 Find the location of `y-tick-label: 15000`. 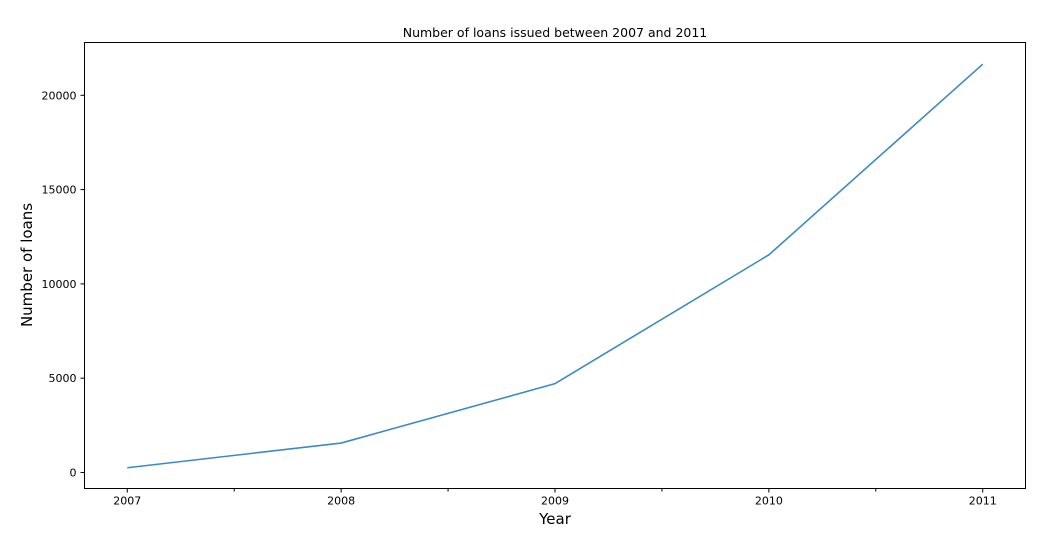

y-tick-label: 15000 is located at coordinates (59, 190).